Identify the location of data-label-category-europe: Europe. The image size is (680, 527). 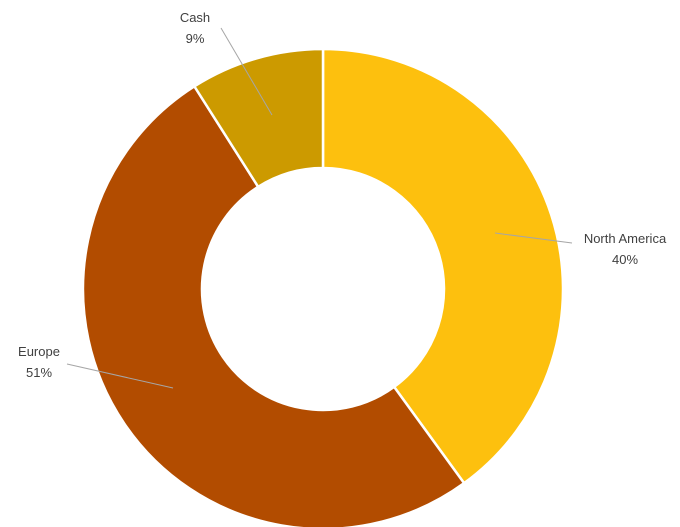
(39, 351).